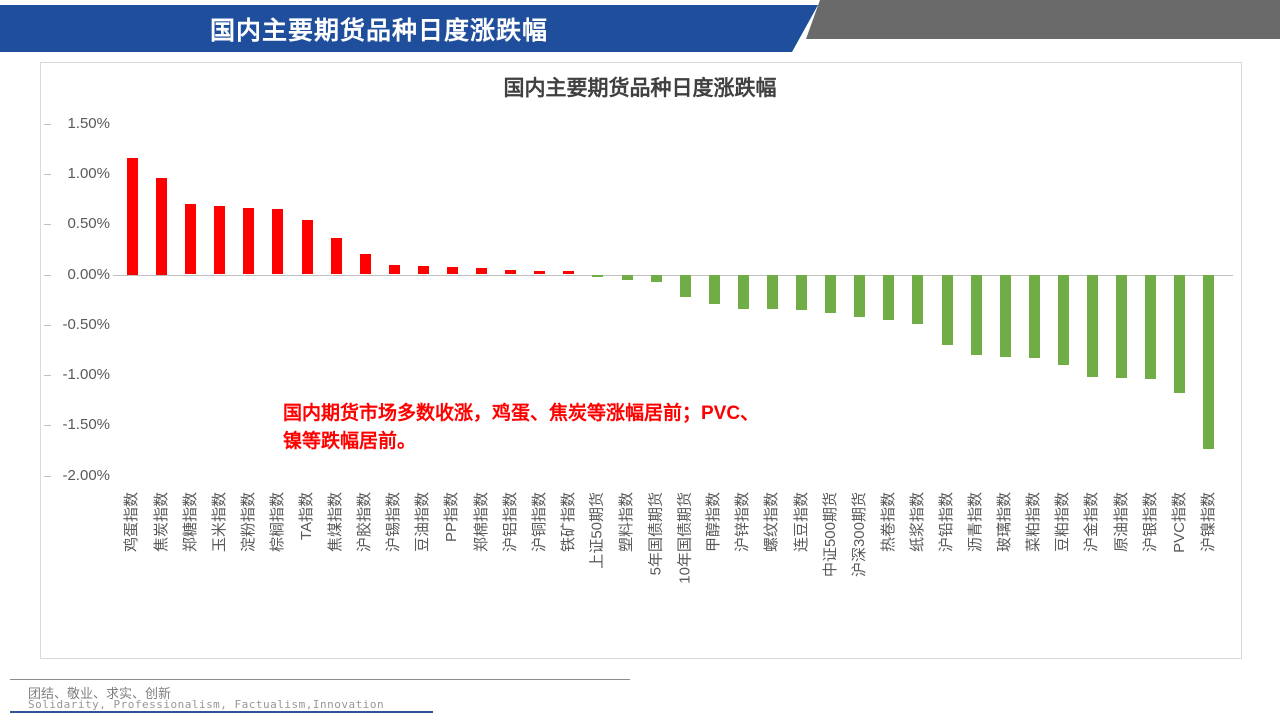  I want to click on footer-motto-cn: 团结、敬业、求实、创新, so click(100, 693).